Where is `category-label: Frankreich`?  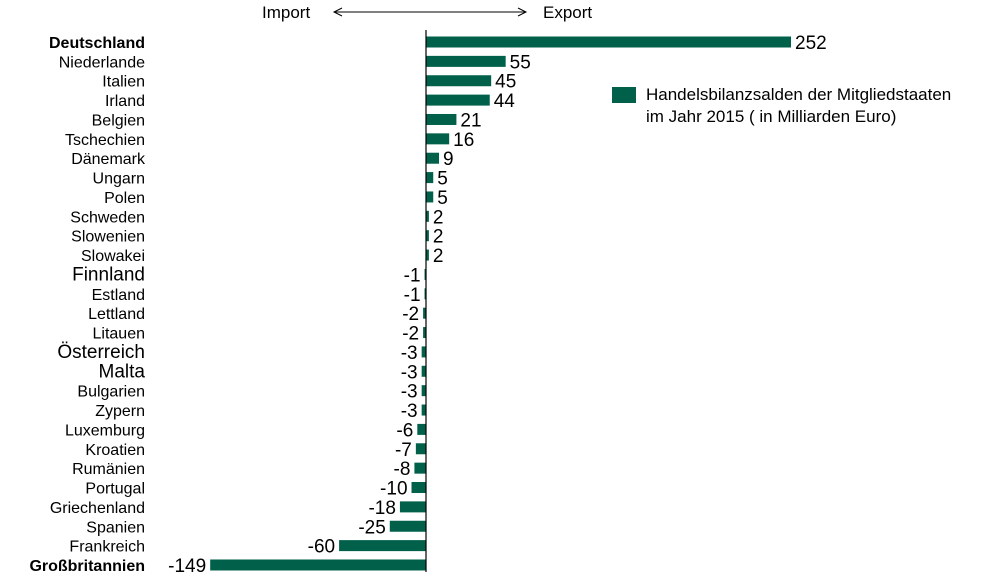
category-label: Frankreich is located at coordinates (107, 547).